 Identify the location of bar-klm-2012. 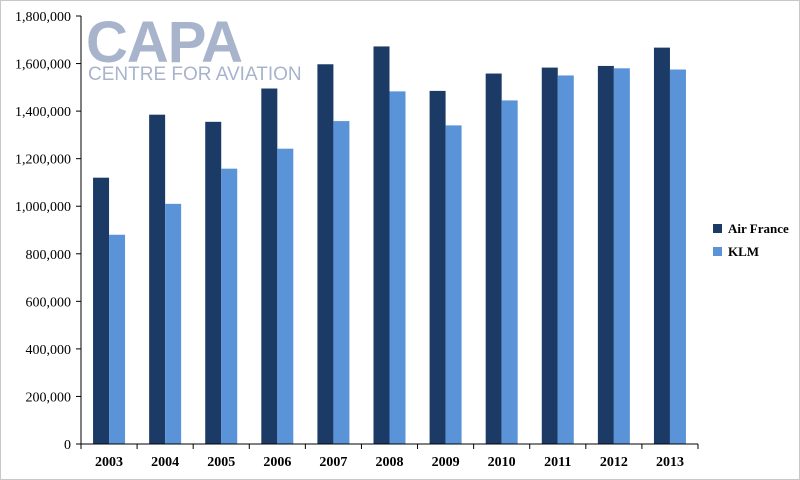
(621, 256).